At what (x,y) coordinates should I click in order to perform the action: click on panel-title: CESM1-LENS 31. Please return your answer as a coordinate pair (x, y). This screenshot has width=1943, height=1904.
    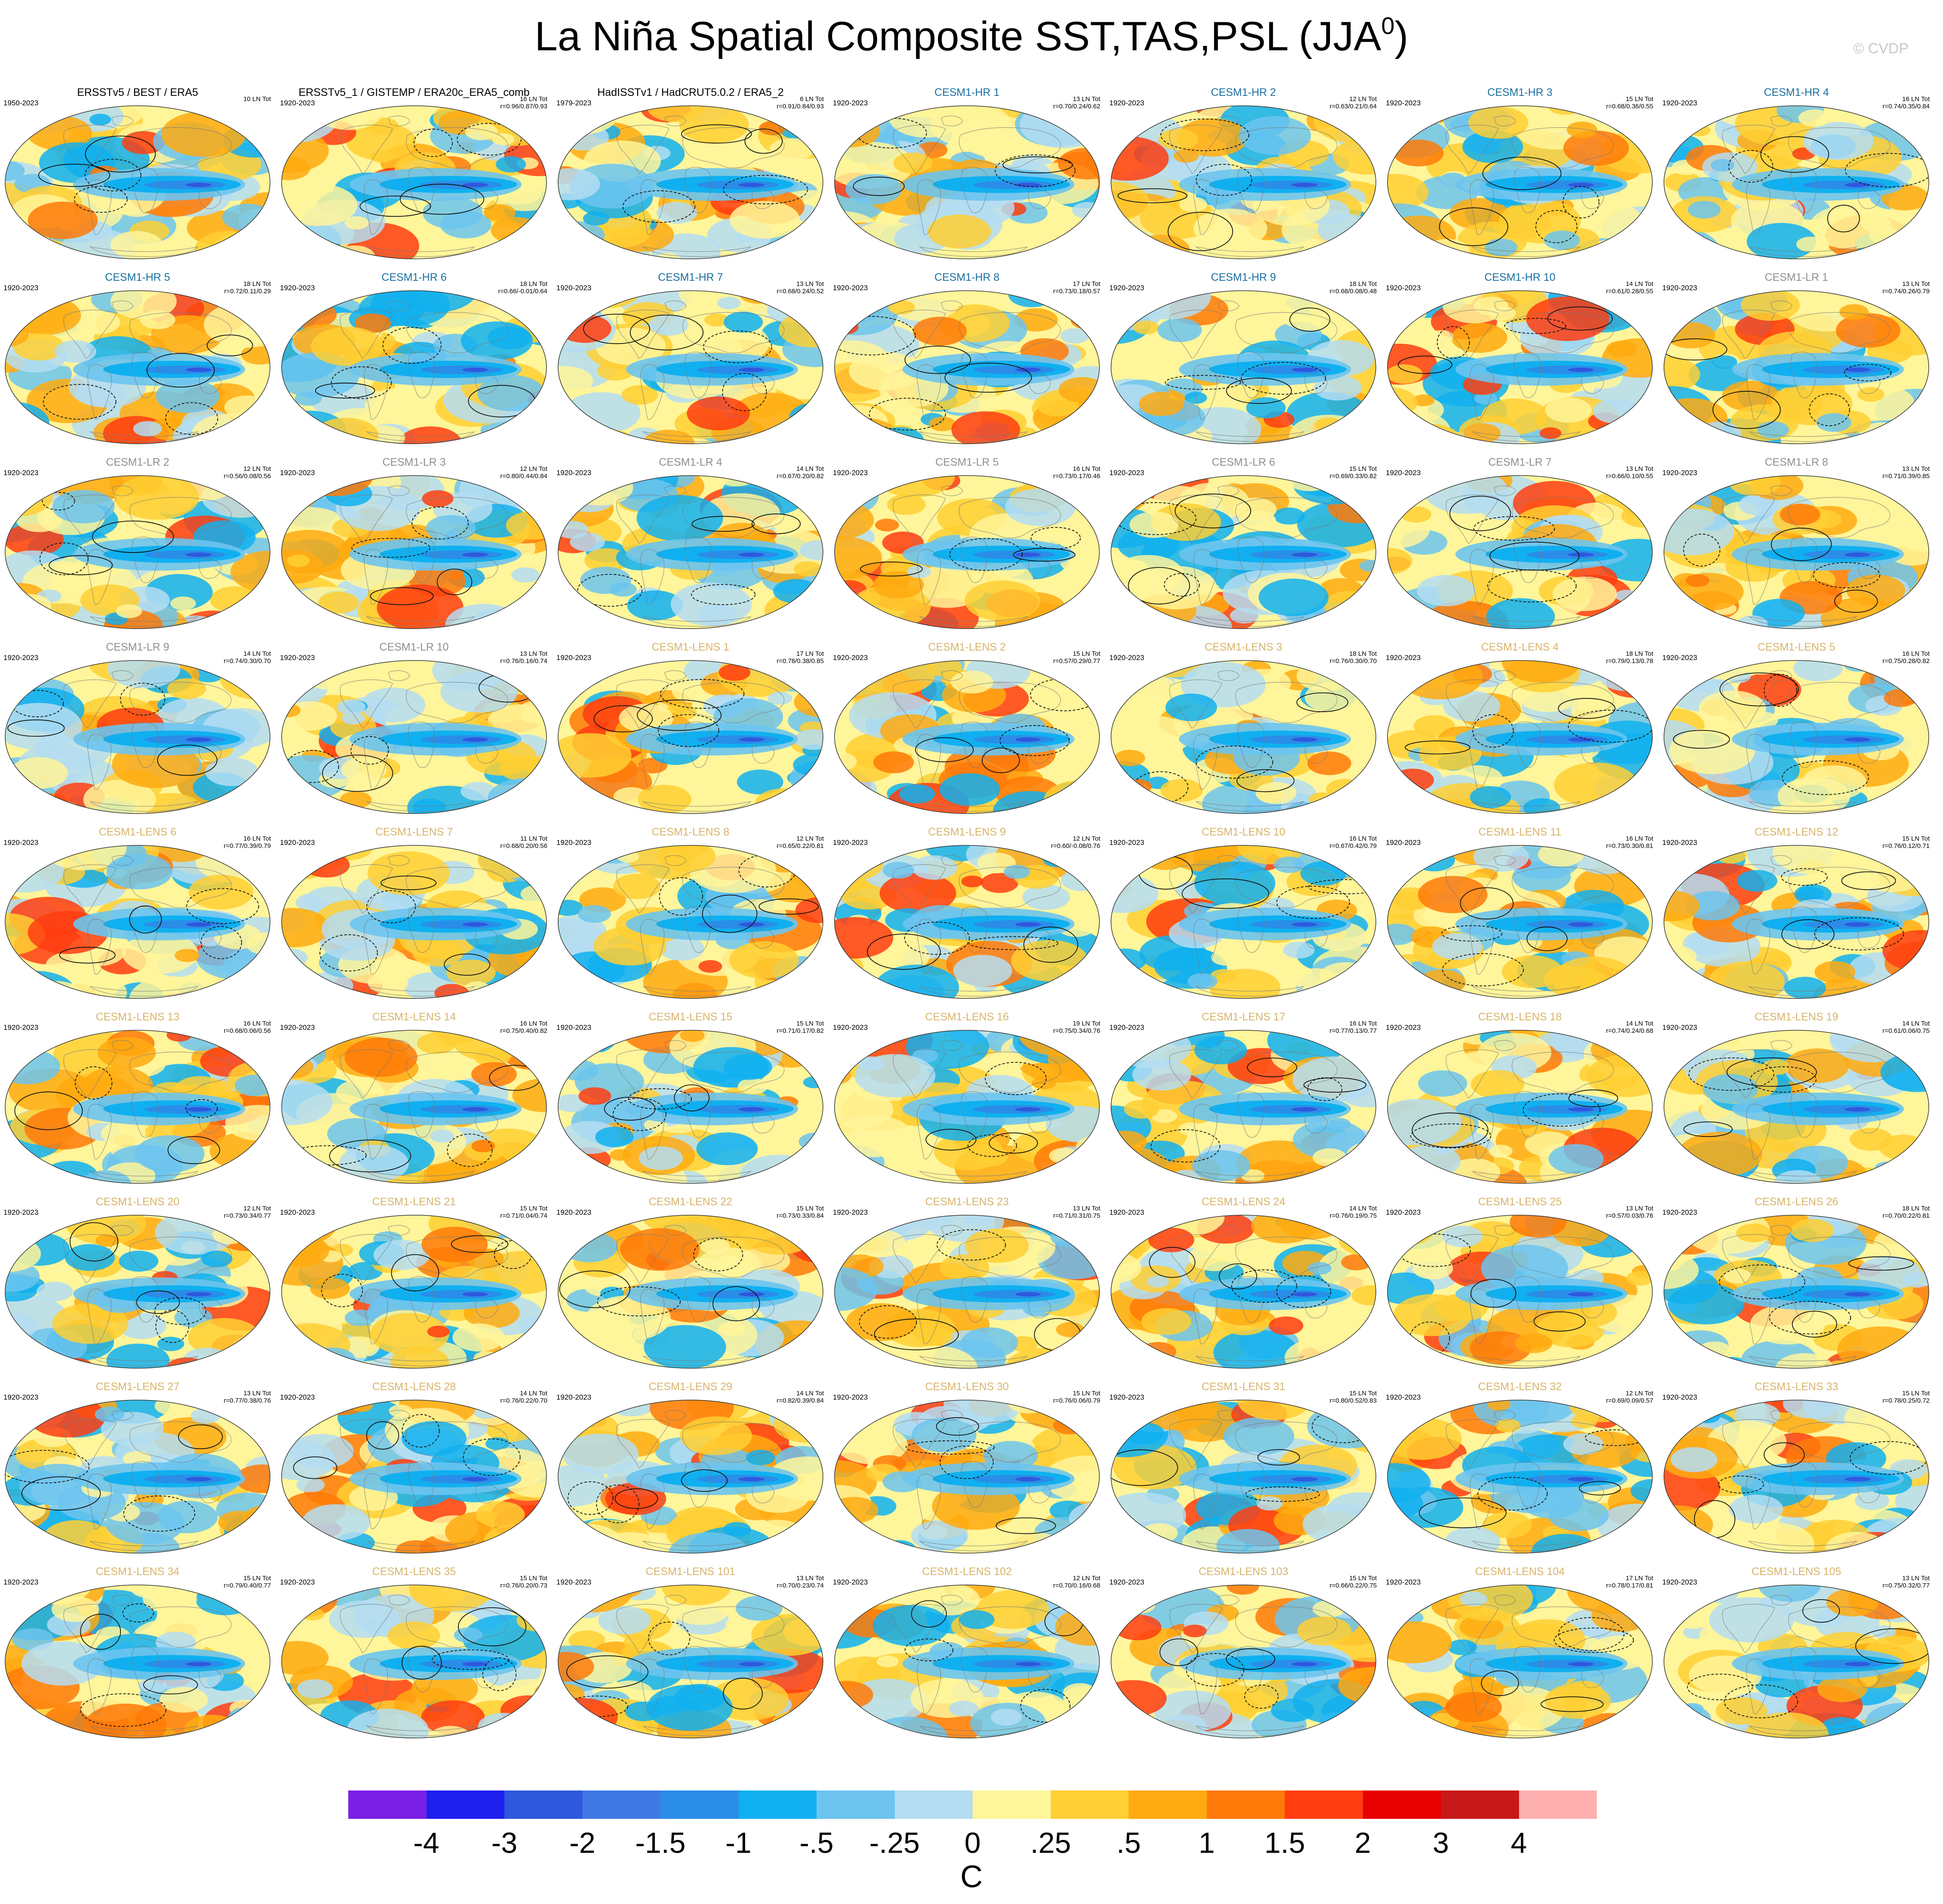
    Looking at the image, I should click on (1243, 1387).